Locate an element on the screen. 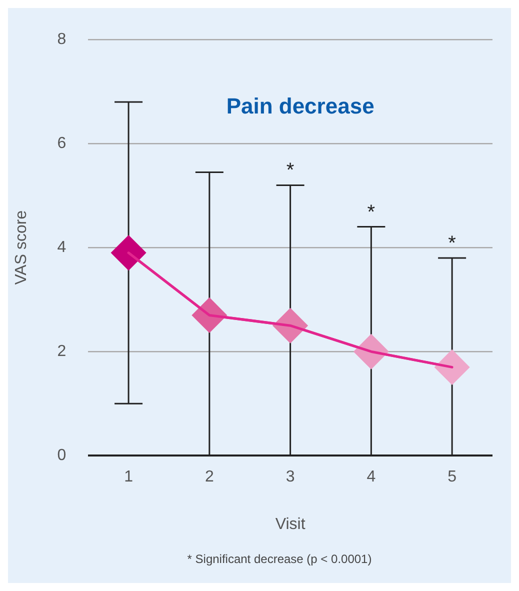 The image size is (519, 591). y-tick-label: 0 is located at coordinates (61, 455).